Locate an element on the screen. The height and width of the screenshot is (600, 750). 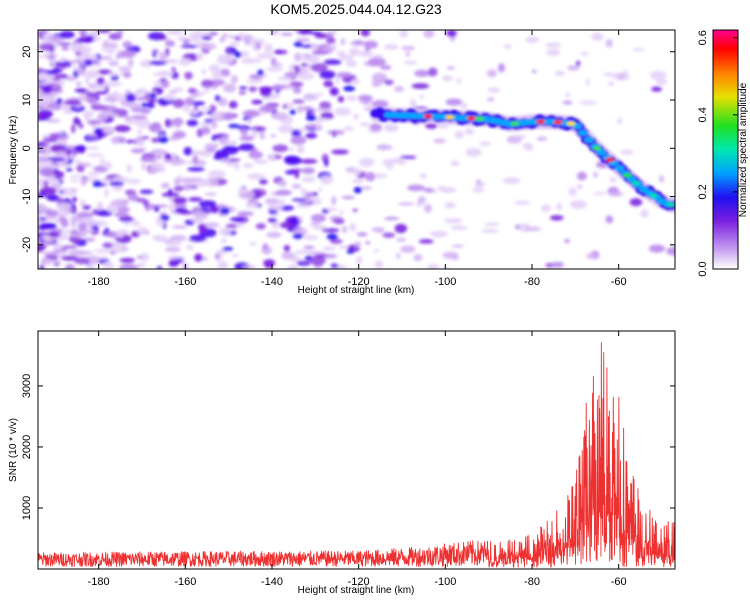
x-tick-label: -120 is located at coordinates (359, 282).